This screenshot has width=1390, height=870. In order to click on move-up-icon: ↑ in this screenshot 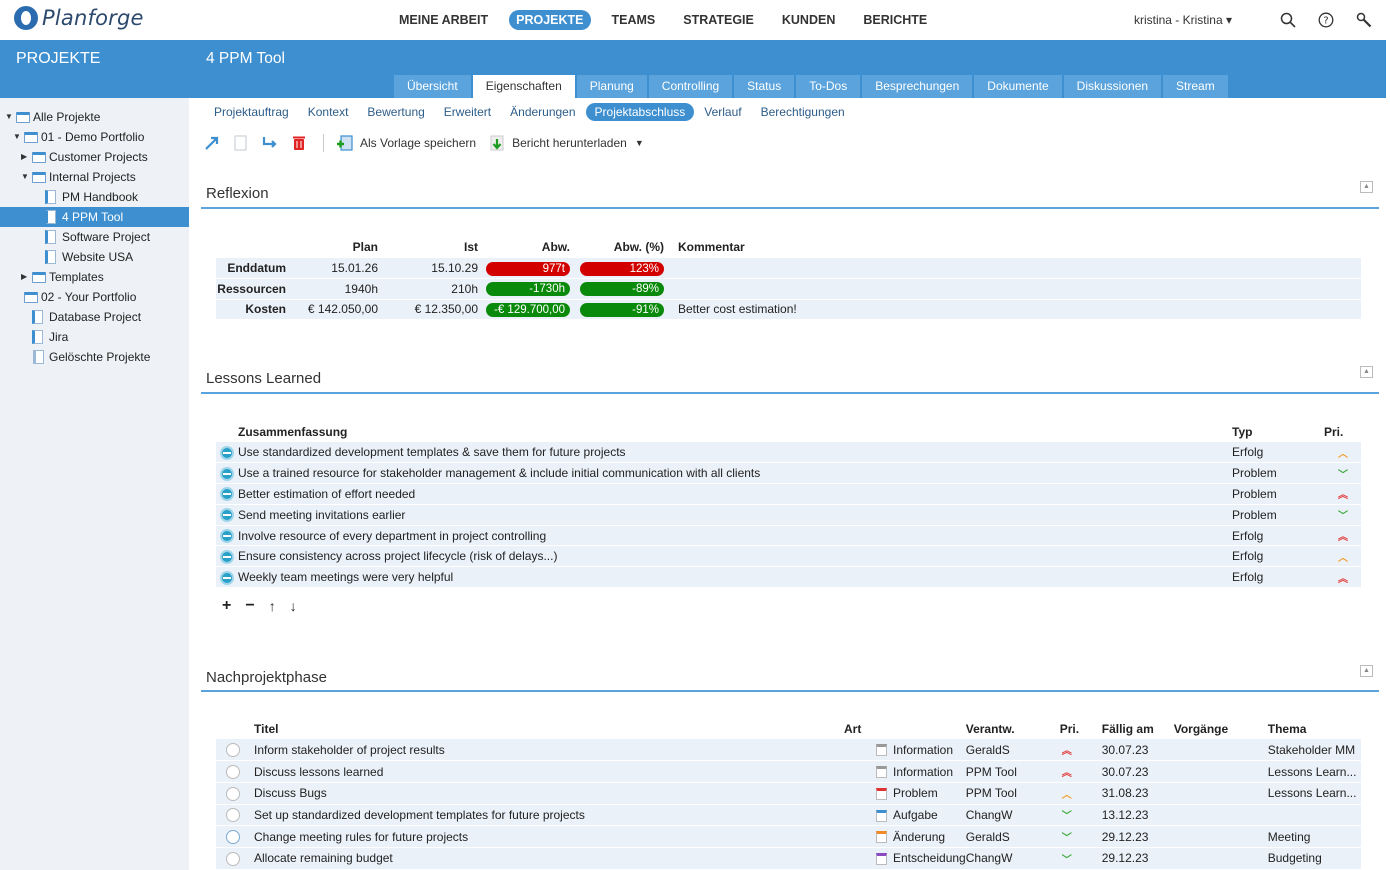, I will do `click(272, 606)`.